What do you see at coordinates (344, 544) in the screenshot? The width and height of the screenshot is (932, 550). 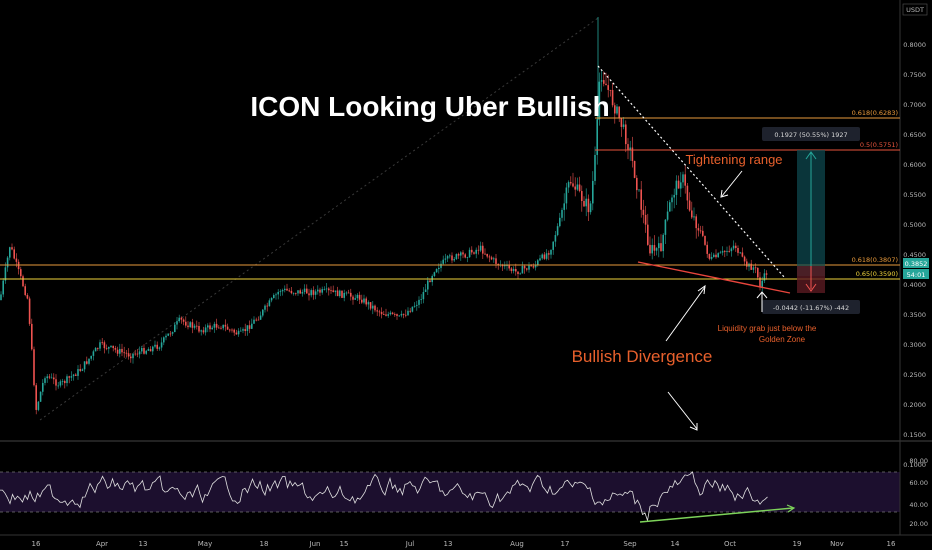 I see `time-axis-label: 15` at bounding box center [344, 544].